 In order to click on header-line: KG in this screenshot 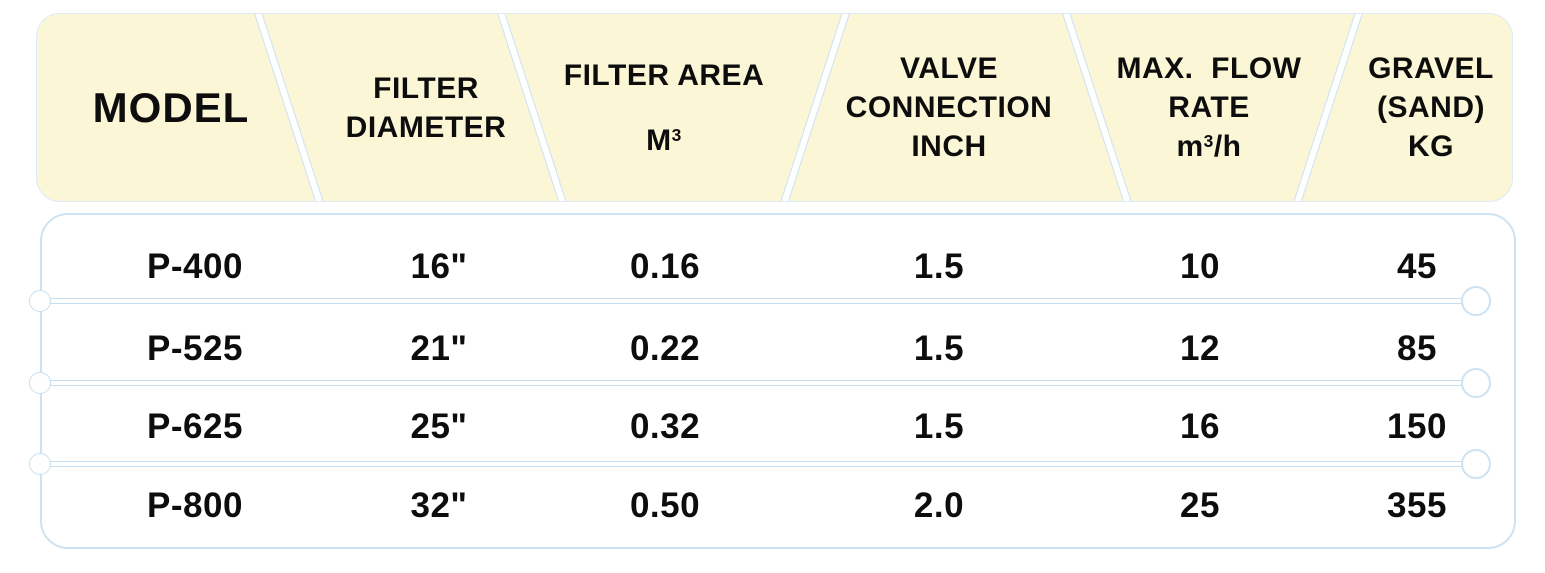, I will do `click(1430, 146)`.